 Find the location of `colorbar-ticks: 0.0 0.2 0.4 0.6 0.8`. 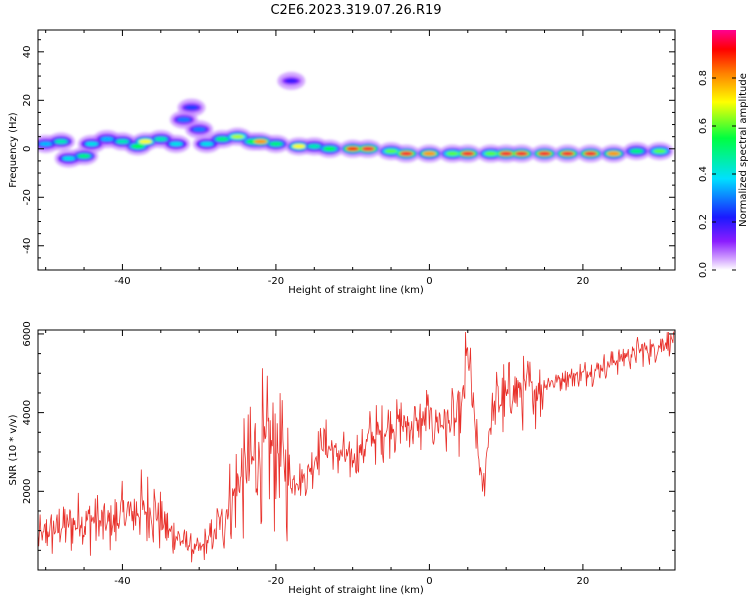

colorbar-ticks: 0.0 0.2 0.4 0.6 0.8 is located at coordinates (717, 174).